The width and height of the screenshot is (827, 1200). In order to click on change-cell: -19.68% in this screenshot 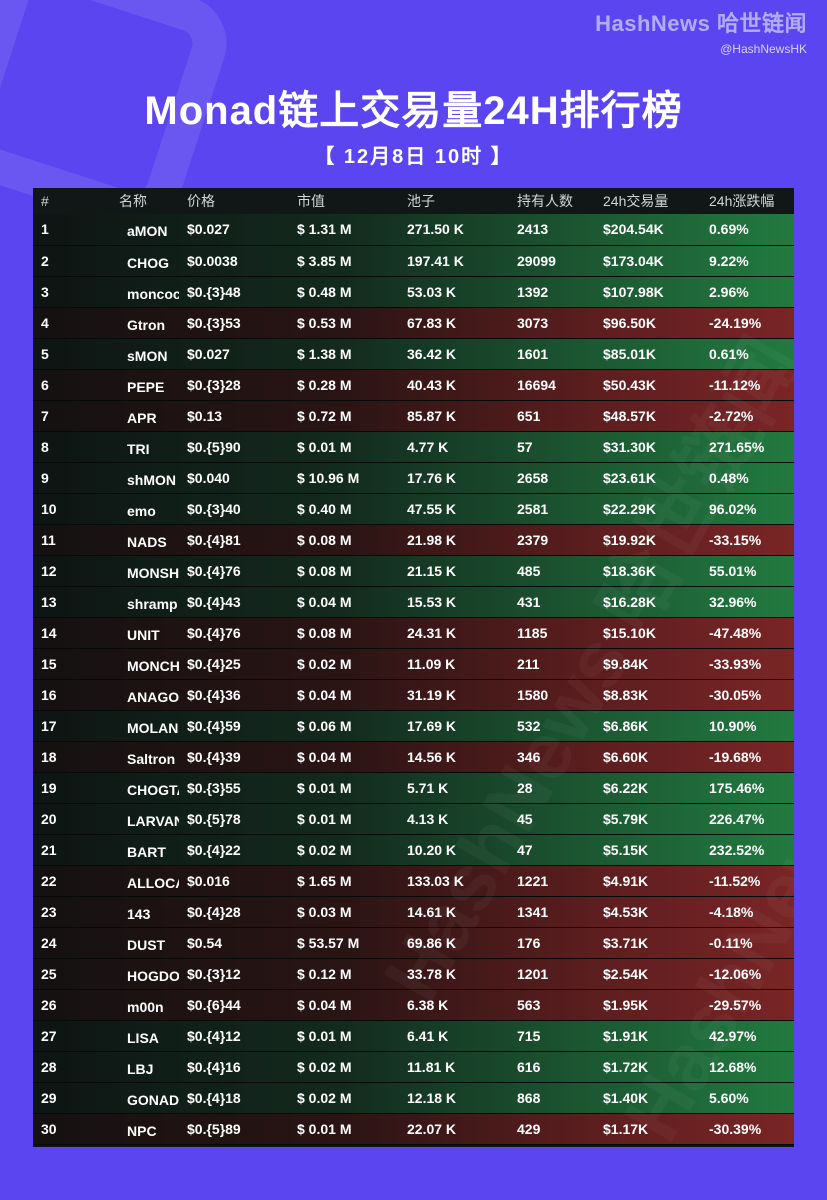, I will do `click(735, 756)`.